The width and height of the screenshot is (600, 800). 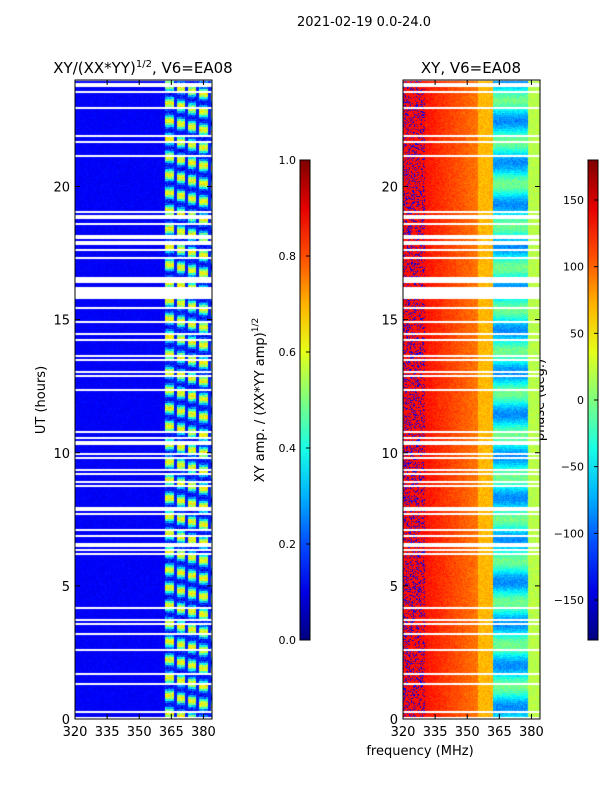 What do you see at coordinates (364, 22) in the screenshot?
I see `suptitle: 2021-02-19 0.0-24.0` at bounding box center [364, 22].